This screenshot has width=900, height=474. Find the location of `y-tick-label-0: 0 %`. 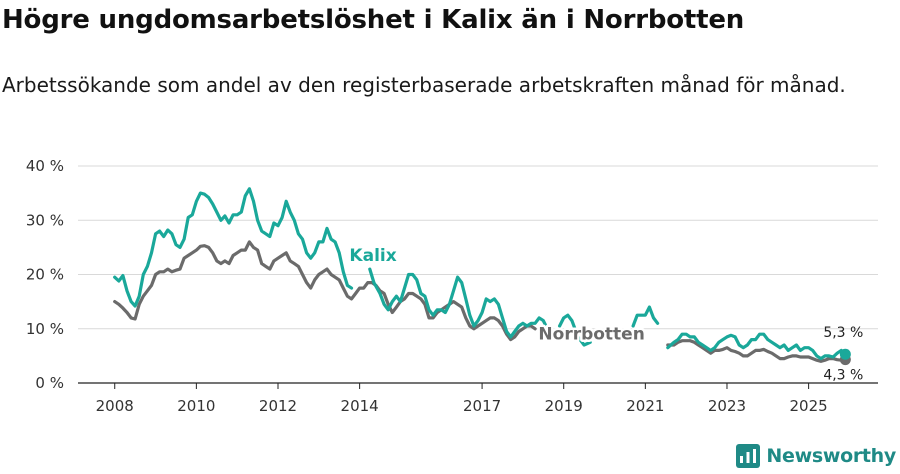

y-tick-label-0: 0 % is located at coordinates (49, 383).